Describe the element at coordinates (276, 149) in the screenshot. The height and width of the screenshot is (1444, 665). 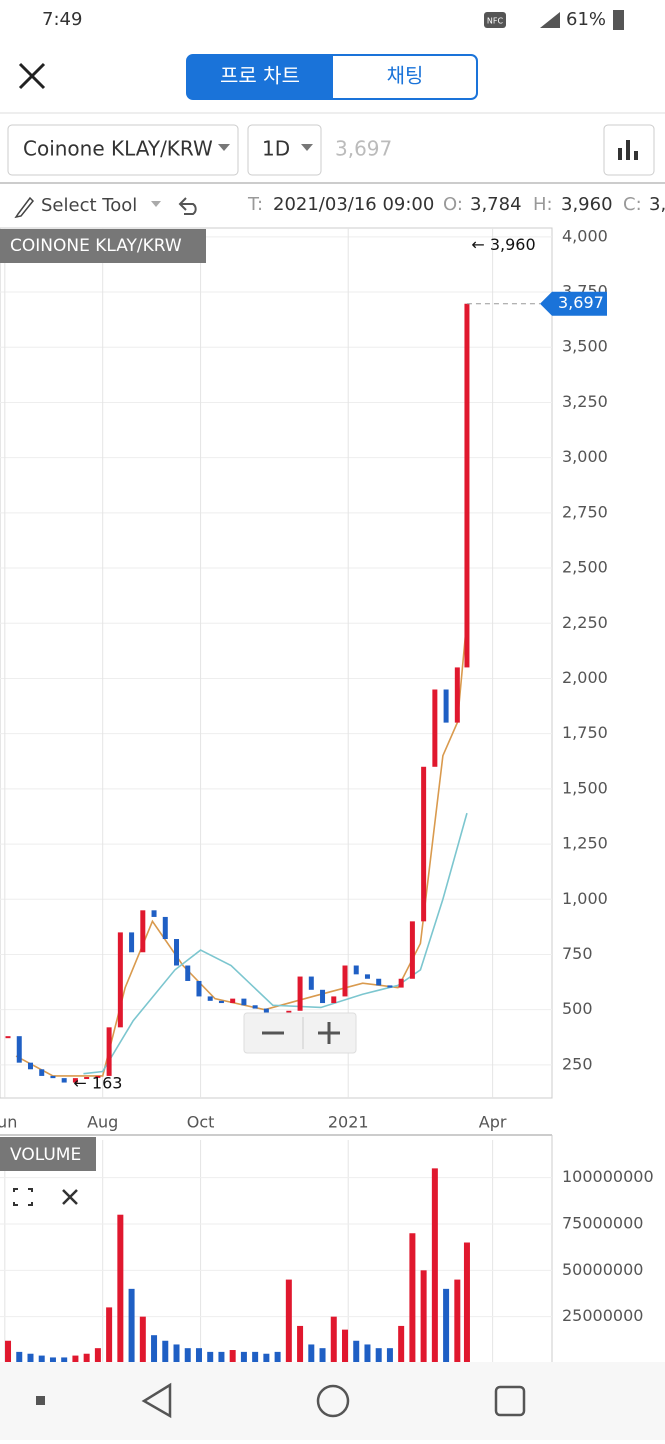
I see `interval: 1D` at that location.